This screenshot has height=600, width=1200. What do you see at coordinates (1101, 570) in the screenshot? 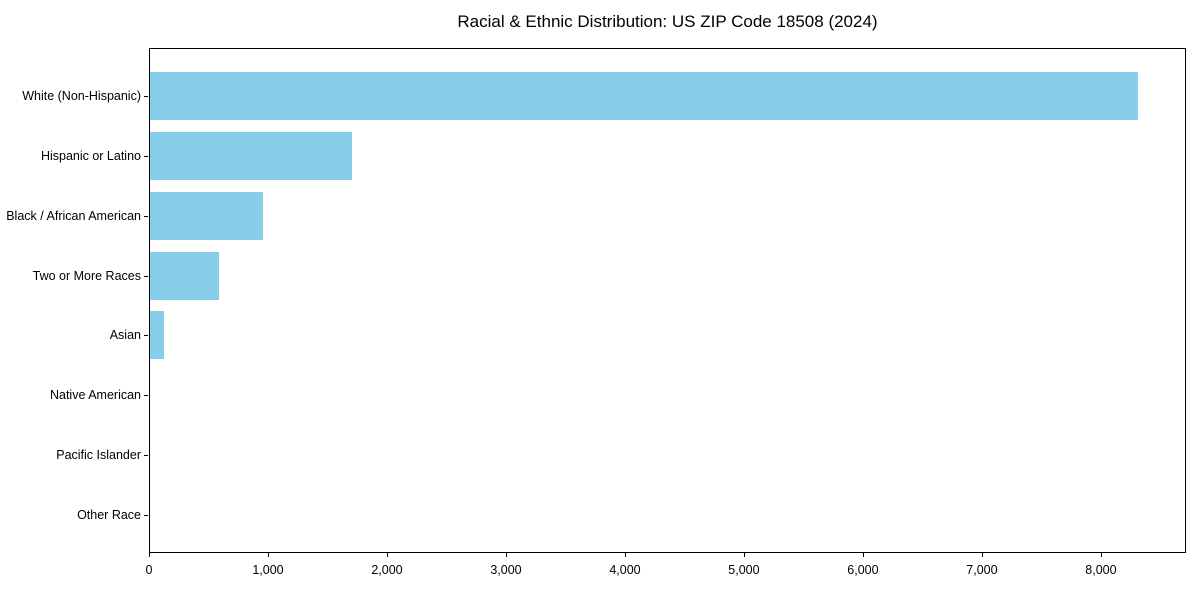
I see `x-tick-label: 8,000` at bounding box center [1101, 570].